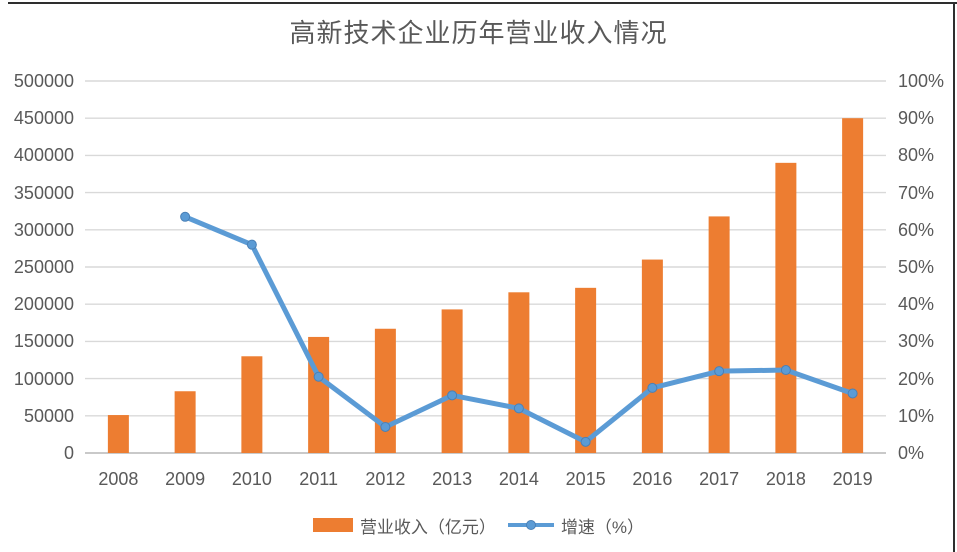 Image resolution: width=957 pixels, height=552 pixels. I want to click on y-axis-left-tick-label: 400000, so click(43, 155).